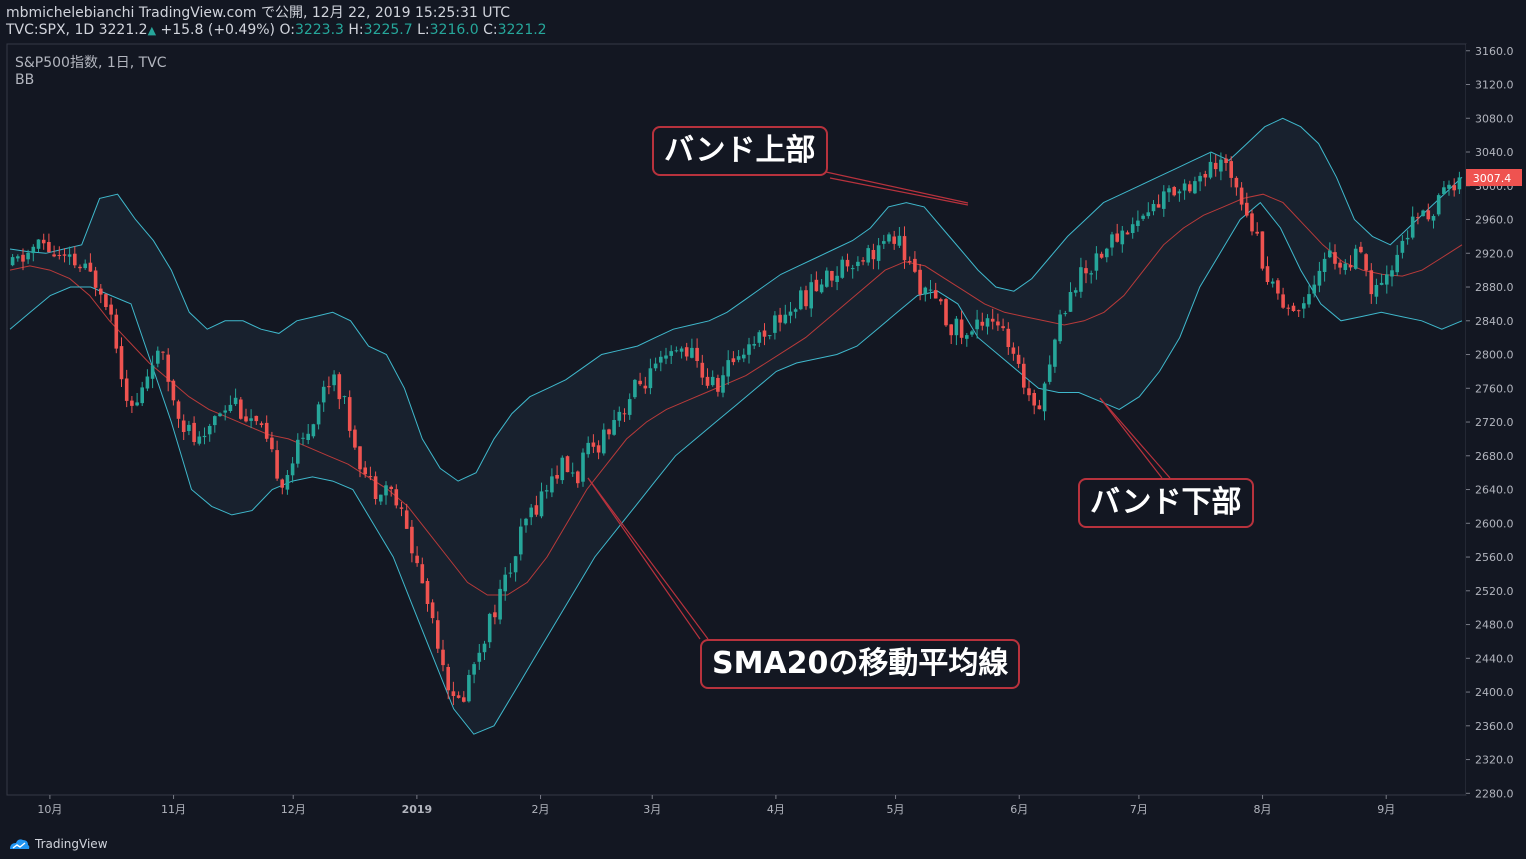 Image resolution: width=1526 pixels, height=859 pixels. I want to click on y-tick-label: 2640.0, so click(1494, 490).